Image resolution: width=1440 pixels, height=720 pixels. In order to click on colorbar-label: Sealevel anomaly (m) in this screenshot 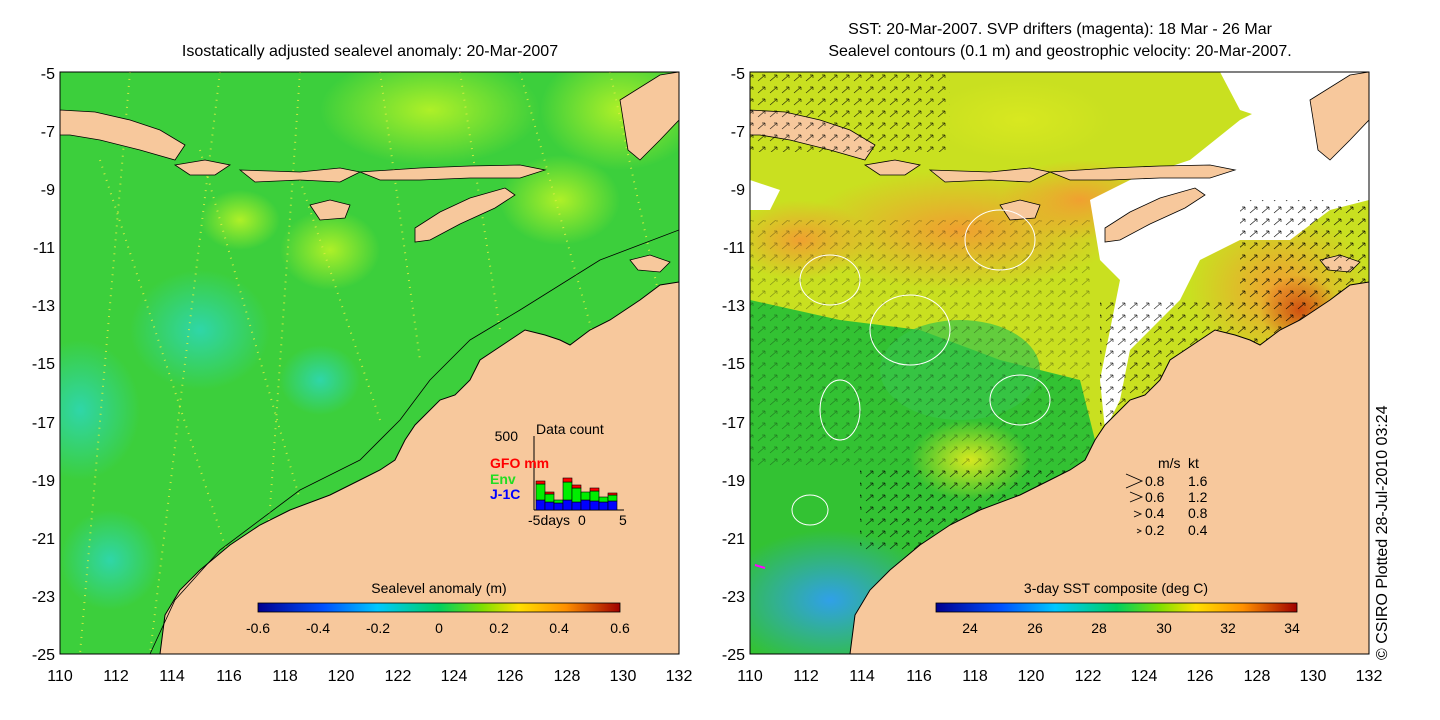, I will do `click(438, 588)`.